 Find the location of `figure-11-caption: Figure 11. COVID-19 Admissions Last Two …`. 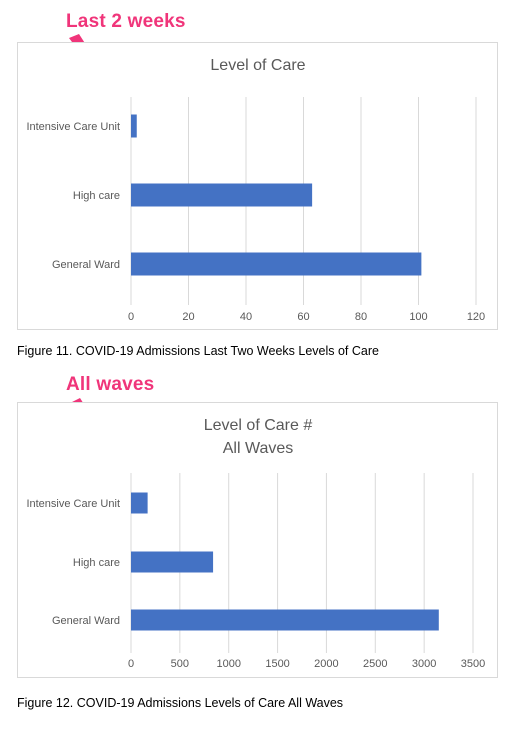

figure-11-caption: Figure 11. COVID-19 Admissions Last Two … is located at coordinates (198, 351).